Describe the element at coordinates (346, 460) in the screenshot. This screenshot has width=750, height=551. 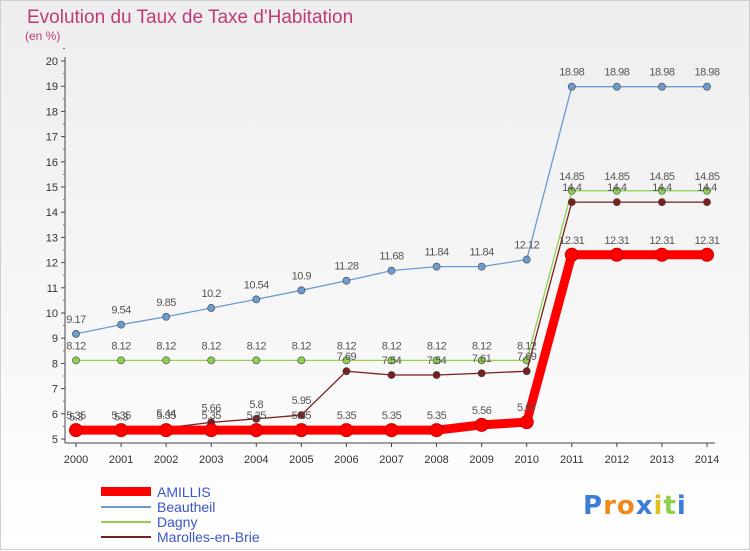
I see `x-tick-label: 2006` at that location.